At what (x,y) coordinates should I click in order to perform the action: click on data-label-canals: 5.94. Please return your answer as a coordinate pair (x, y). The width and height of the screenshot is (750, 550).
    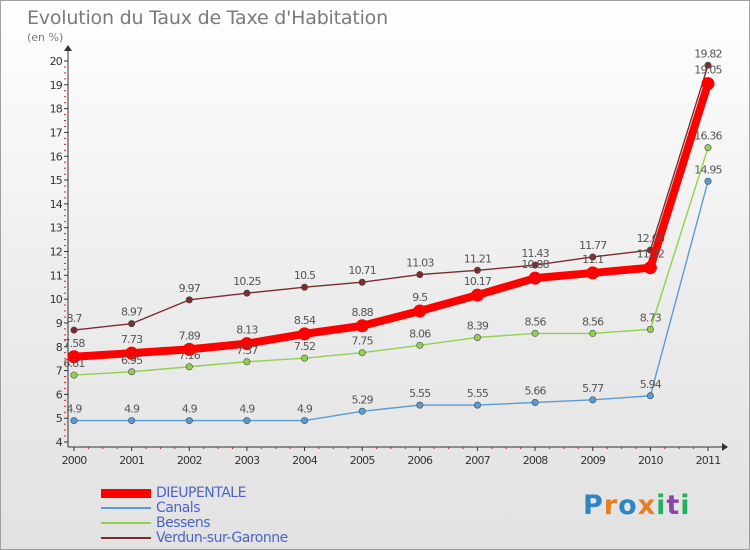
    Looking at the image, I should click on (651, 384).